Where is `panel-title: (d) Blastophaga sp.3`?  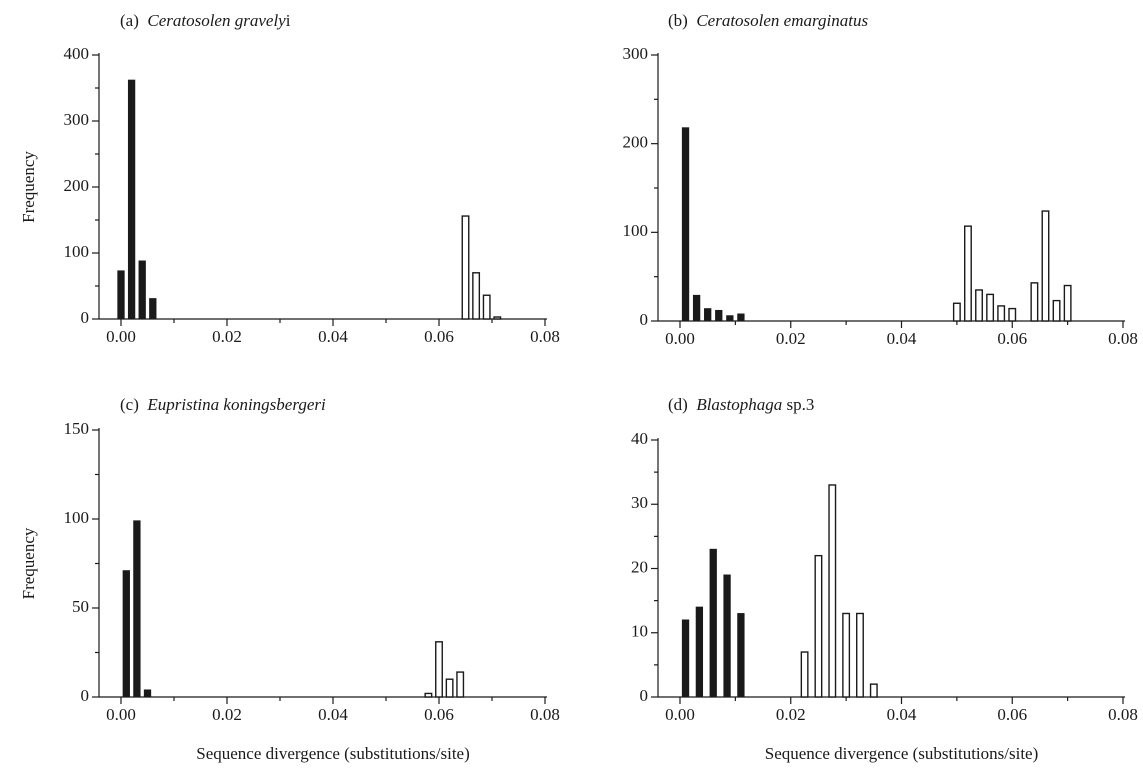
panel-title: (d) Blastophaga sp.3 is located at coordinates (741, 404).